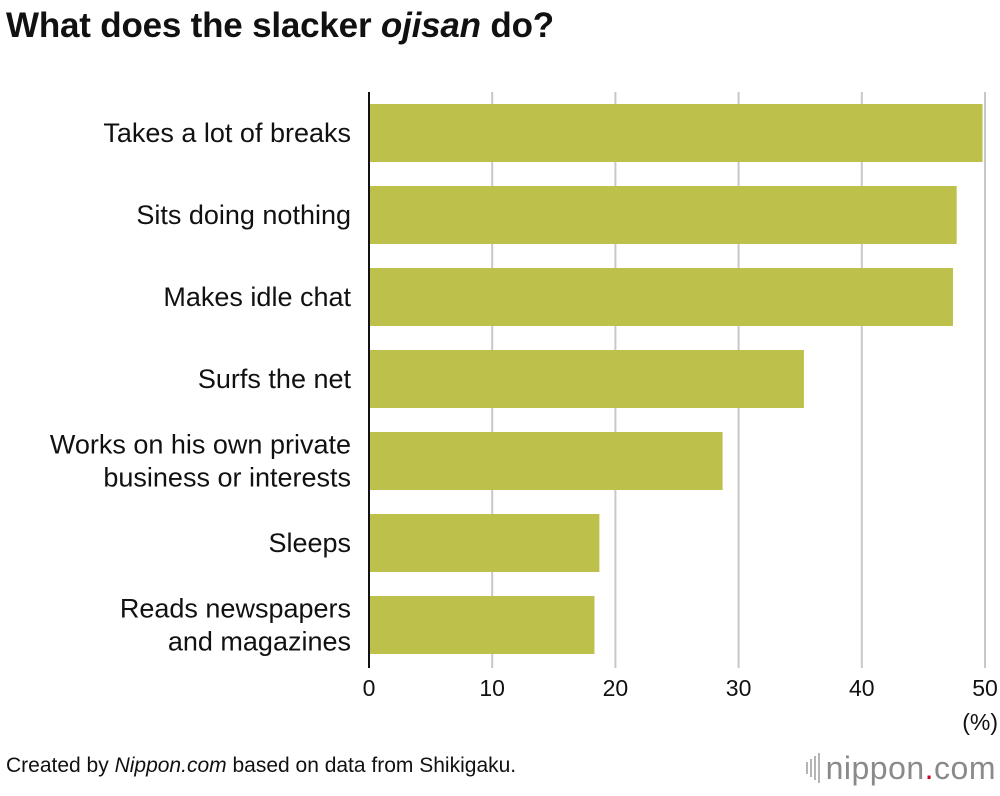 The width and height of the screenshot is (1000, 796). I want to click on category-label-line: business or interests, so click(227, 478).